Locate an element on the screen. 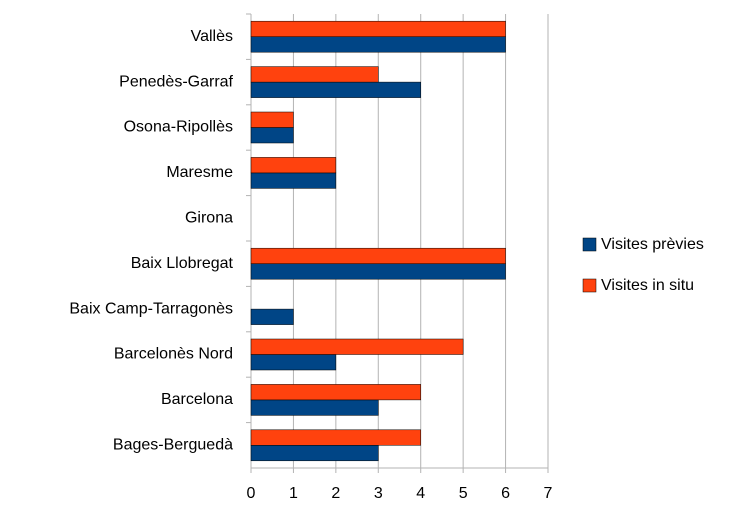 The width and height of the screenshot is (752, 508). legend-label: Visites in situ is located at coordinates (647, 285).